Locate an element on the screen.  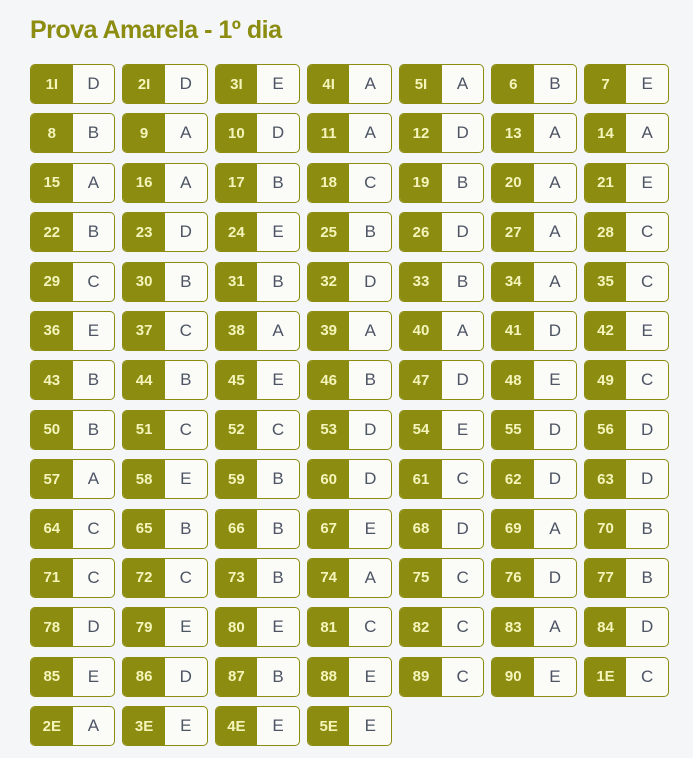
answer-cell: 3E E is located at coordinates (165, 726).